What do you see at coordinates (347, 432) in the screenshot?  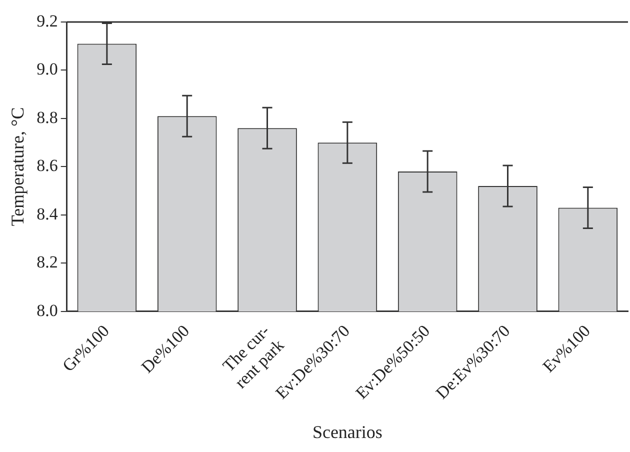 I see `x-axis-title: Scenarios` at bounding box center [347, 432].